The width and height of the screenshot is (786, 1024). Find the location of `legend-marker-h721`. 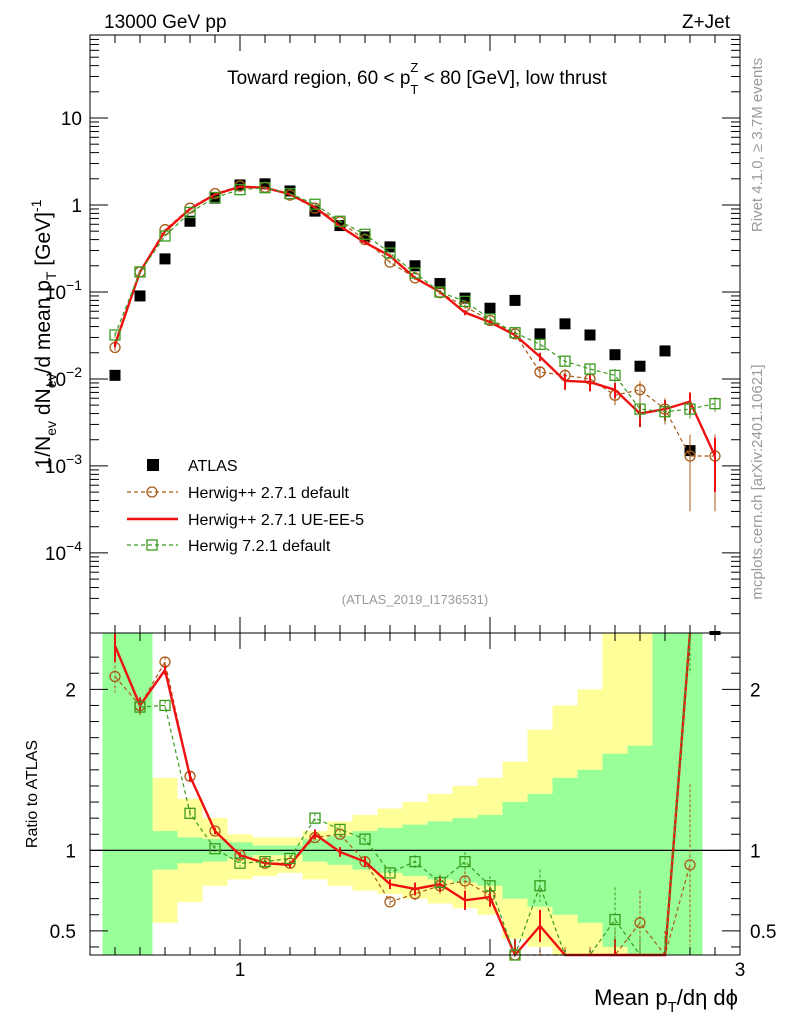

legend-marker-h721 is located at coordinates (152, 545).